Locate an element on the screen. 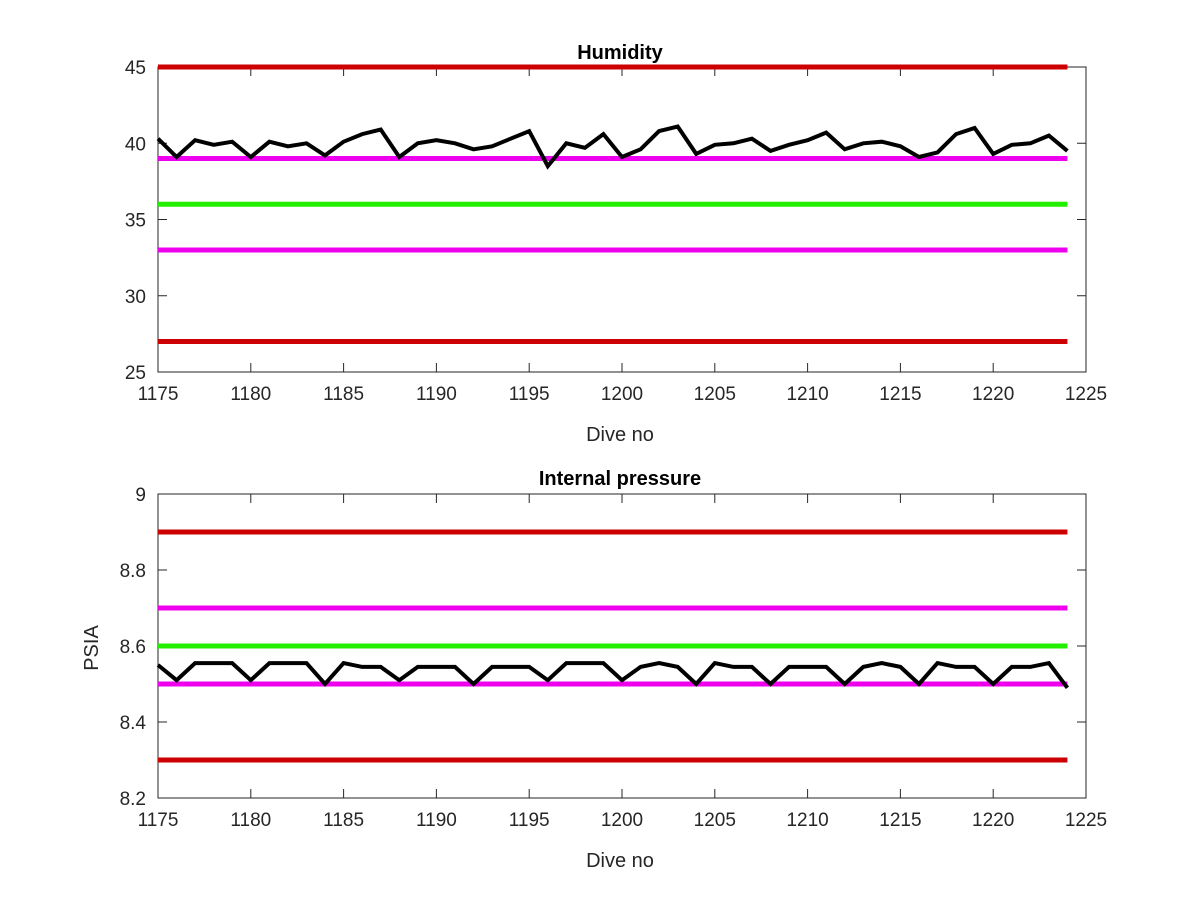 The height and width of the screenshot is (900, 1200). y-tick-label: 8.6 is located at coordinates (133, 647).